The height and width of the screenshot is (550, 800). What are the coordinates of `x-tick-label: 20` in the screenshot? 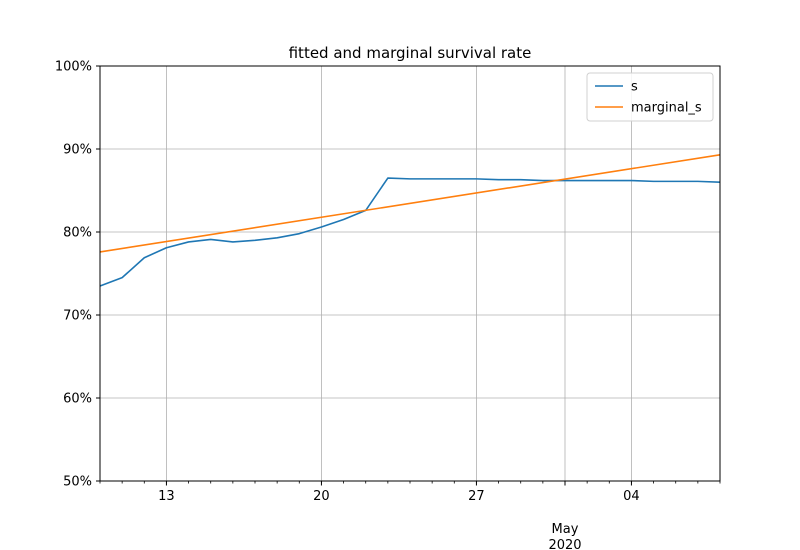 It's located at (321, 496).